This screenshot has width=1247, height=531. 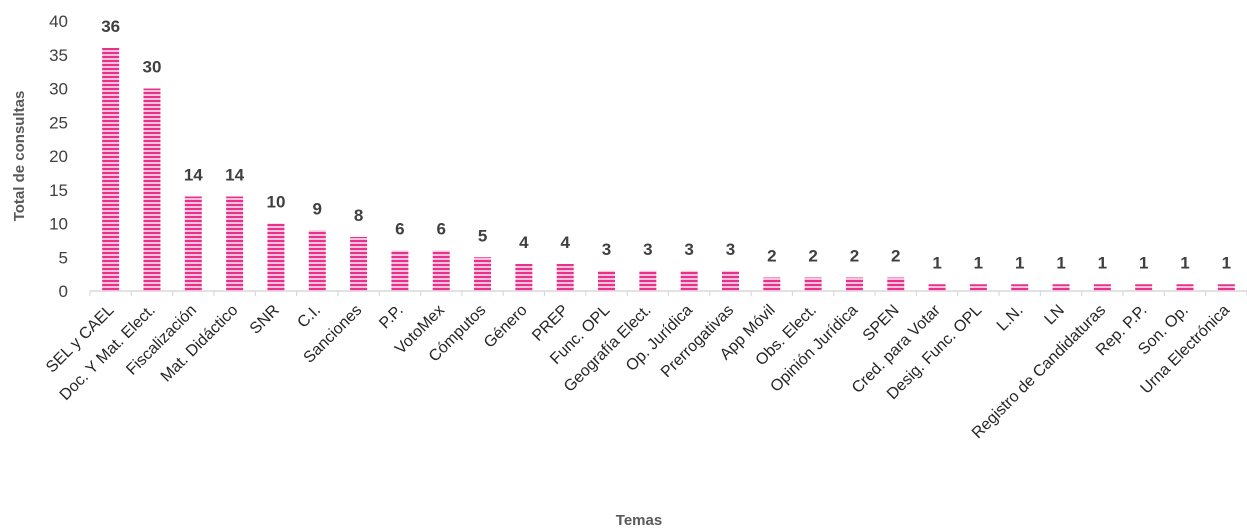 What do you see at coordinates (58, 122) in the screenshot?
I see `y-tick-label: 25` at bounding box center [58, 122].